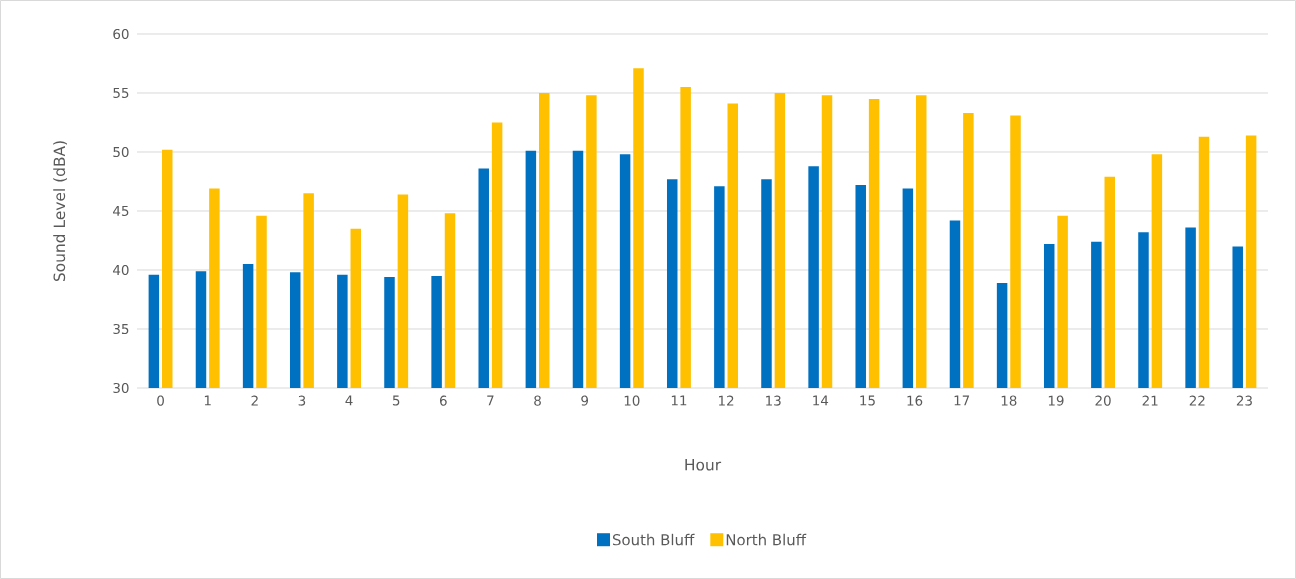 This screenshot has height=579, width=1296. What do you see at coordinates (254, 400) in the screenshot?
I see `x-tick-label: 2` at bounding box center [254, 400].